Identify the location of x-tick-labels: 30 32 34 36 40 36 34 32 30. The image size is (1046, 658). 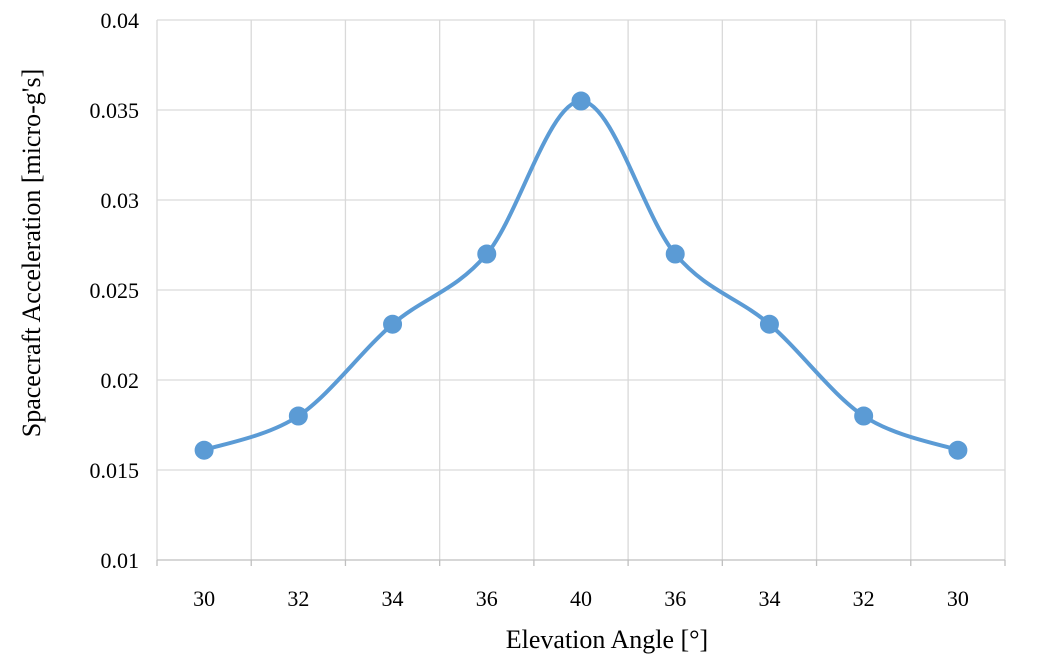
(581, 598).